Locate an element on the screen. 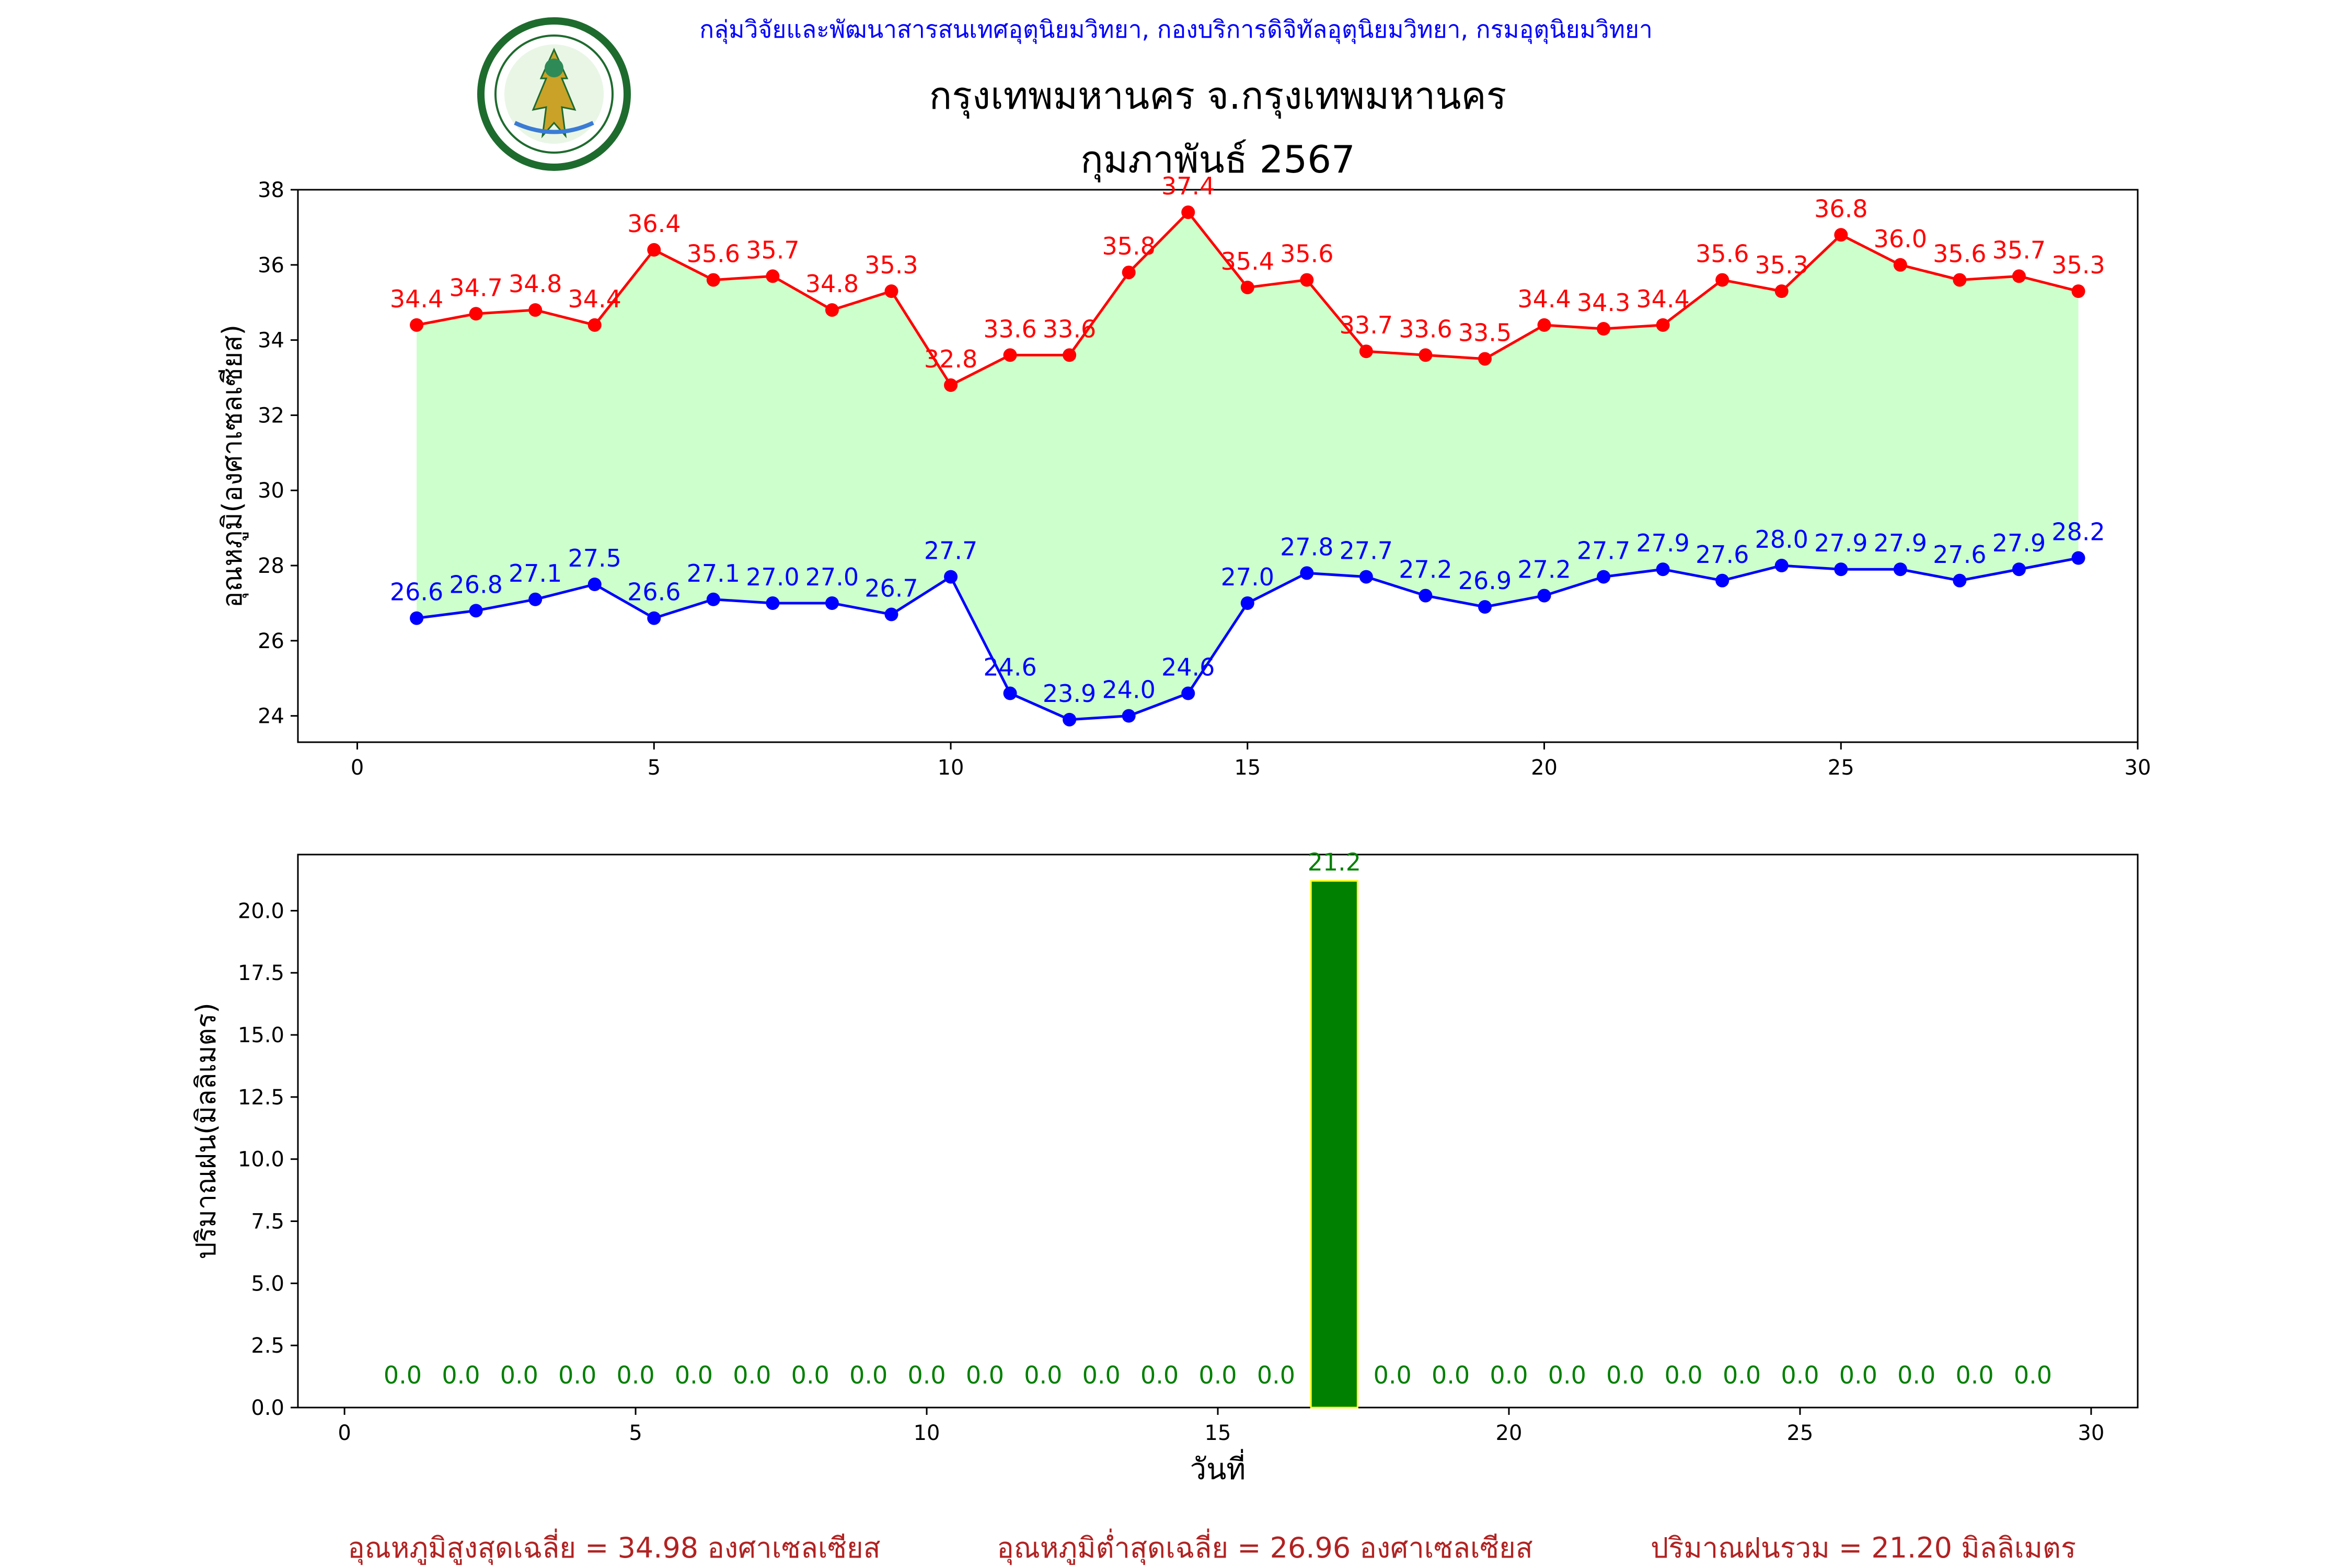  temperature-x-tick-label: 5 is located at coordinates (654, 768).